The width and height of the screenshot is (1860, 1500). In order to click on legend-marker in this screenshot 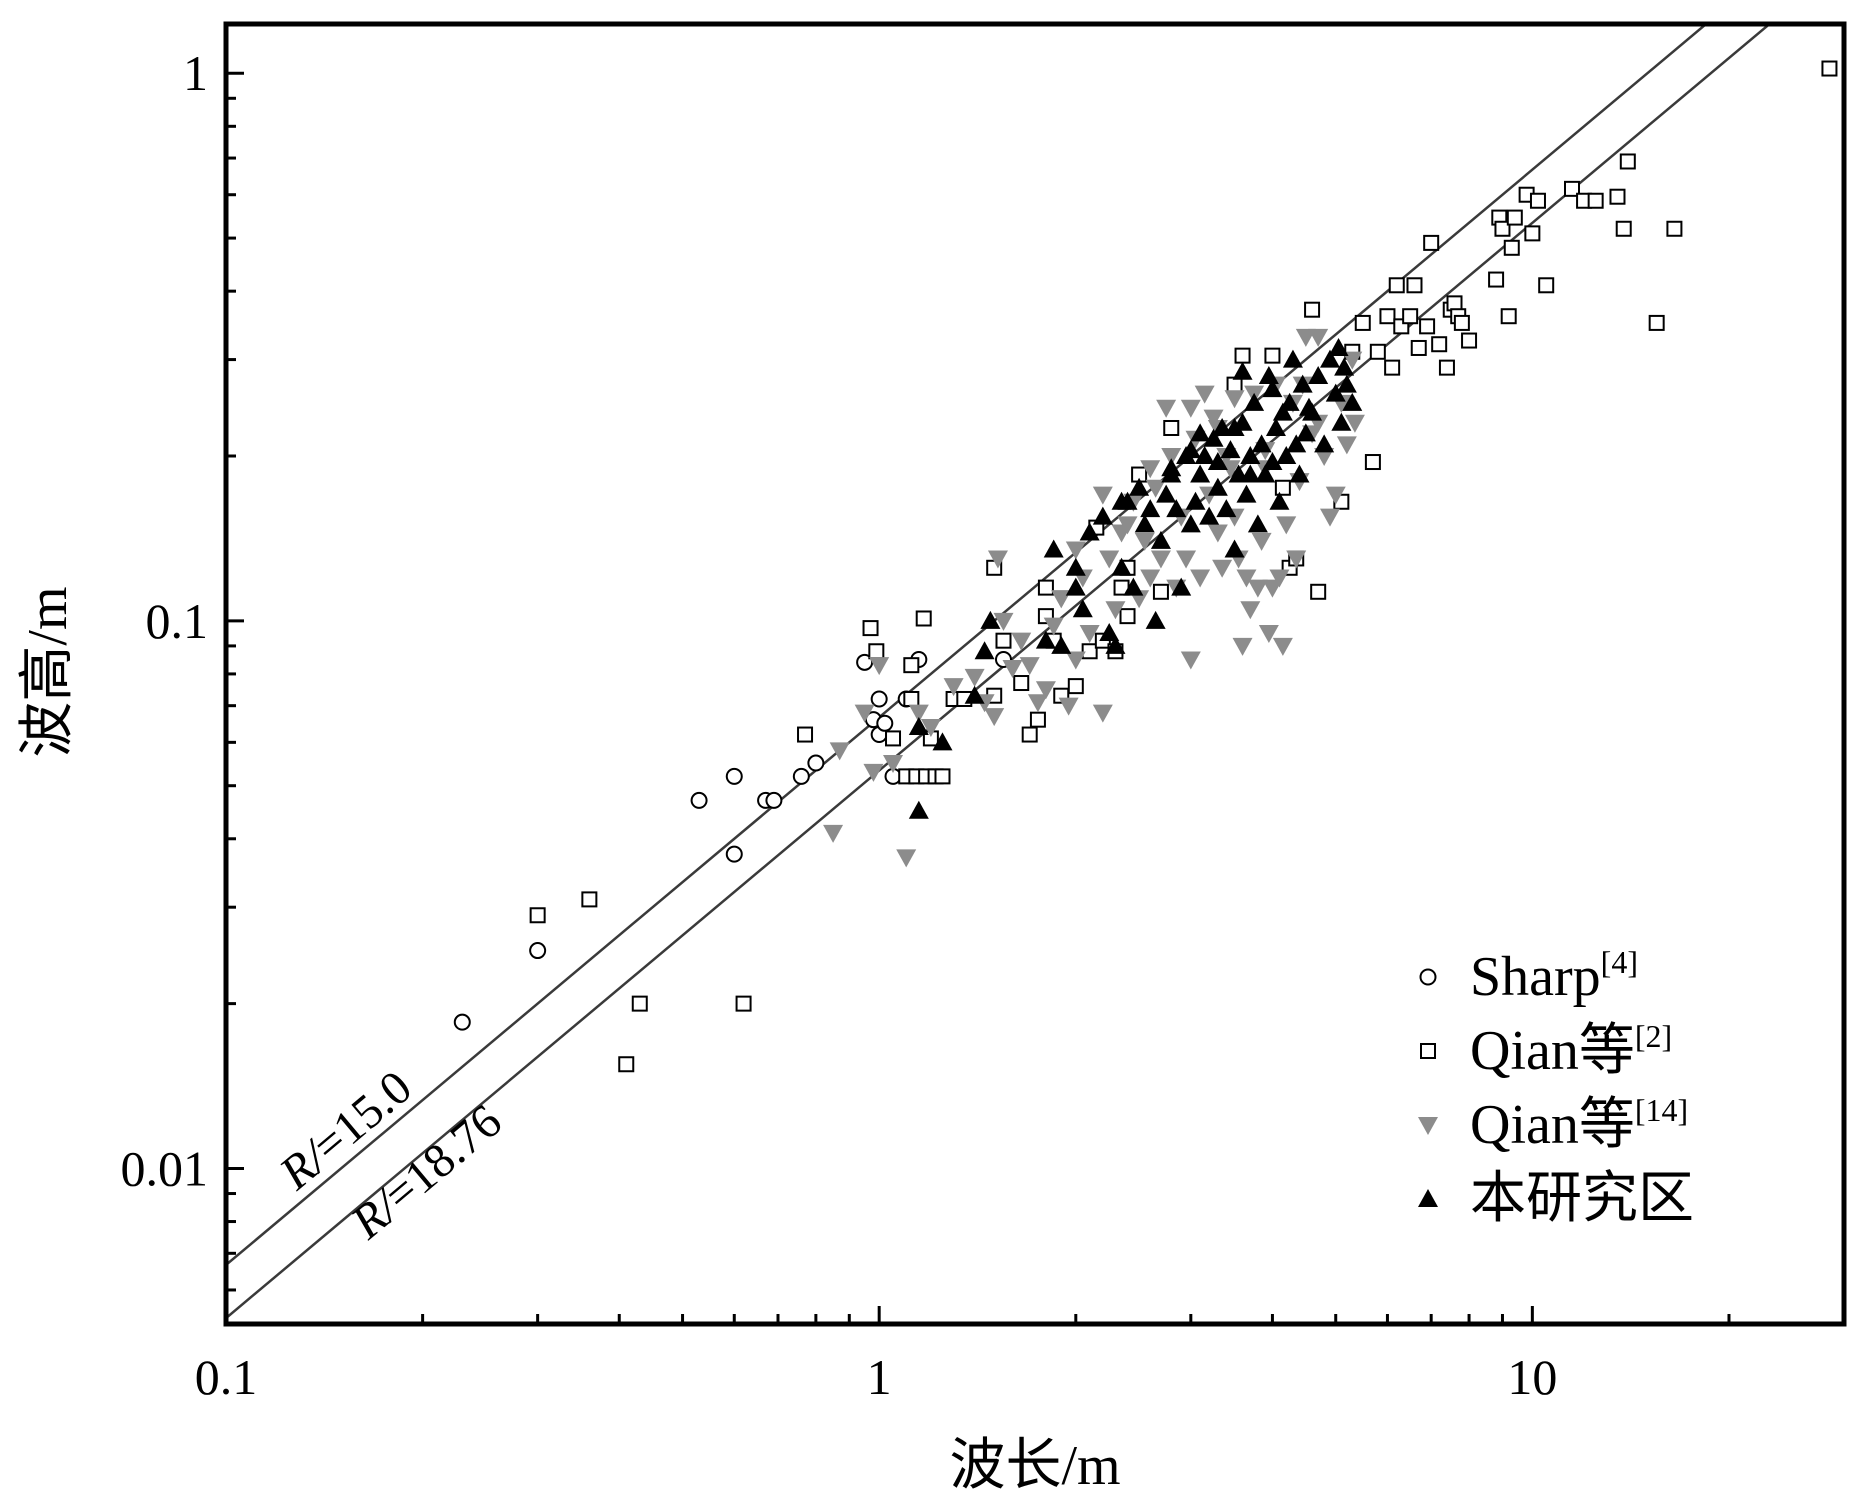, I will do `click(1428, 1126)`.